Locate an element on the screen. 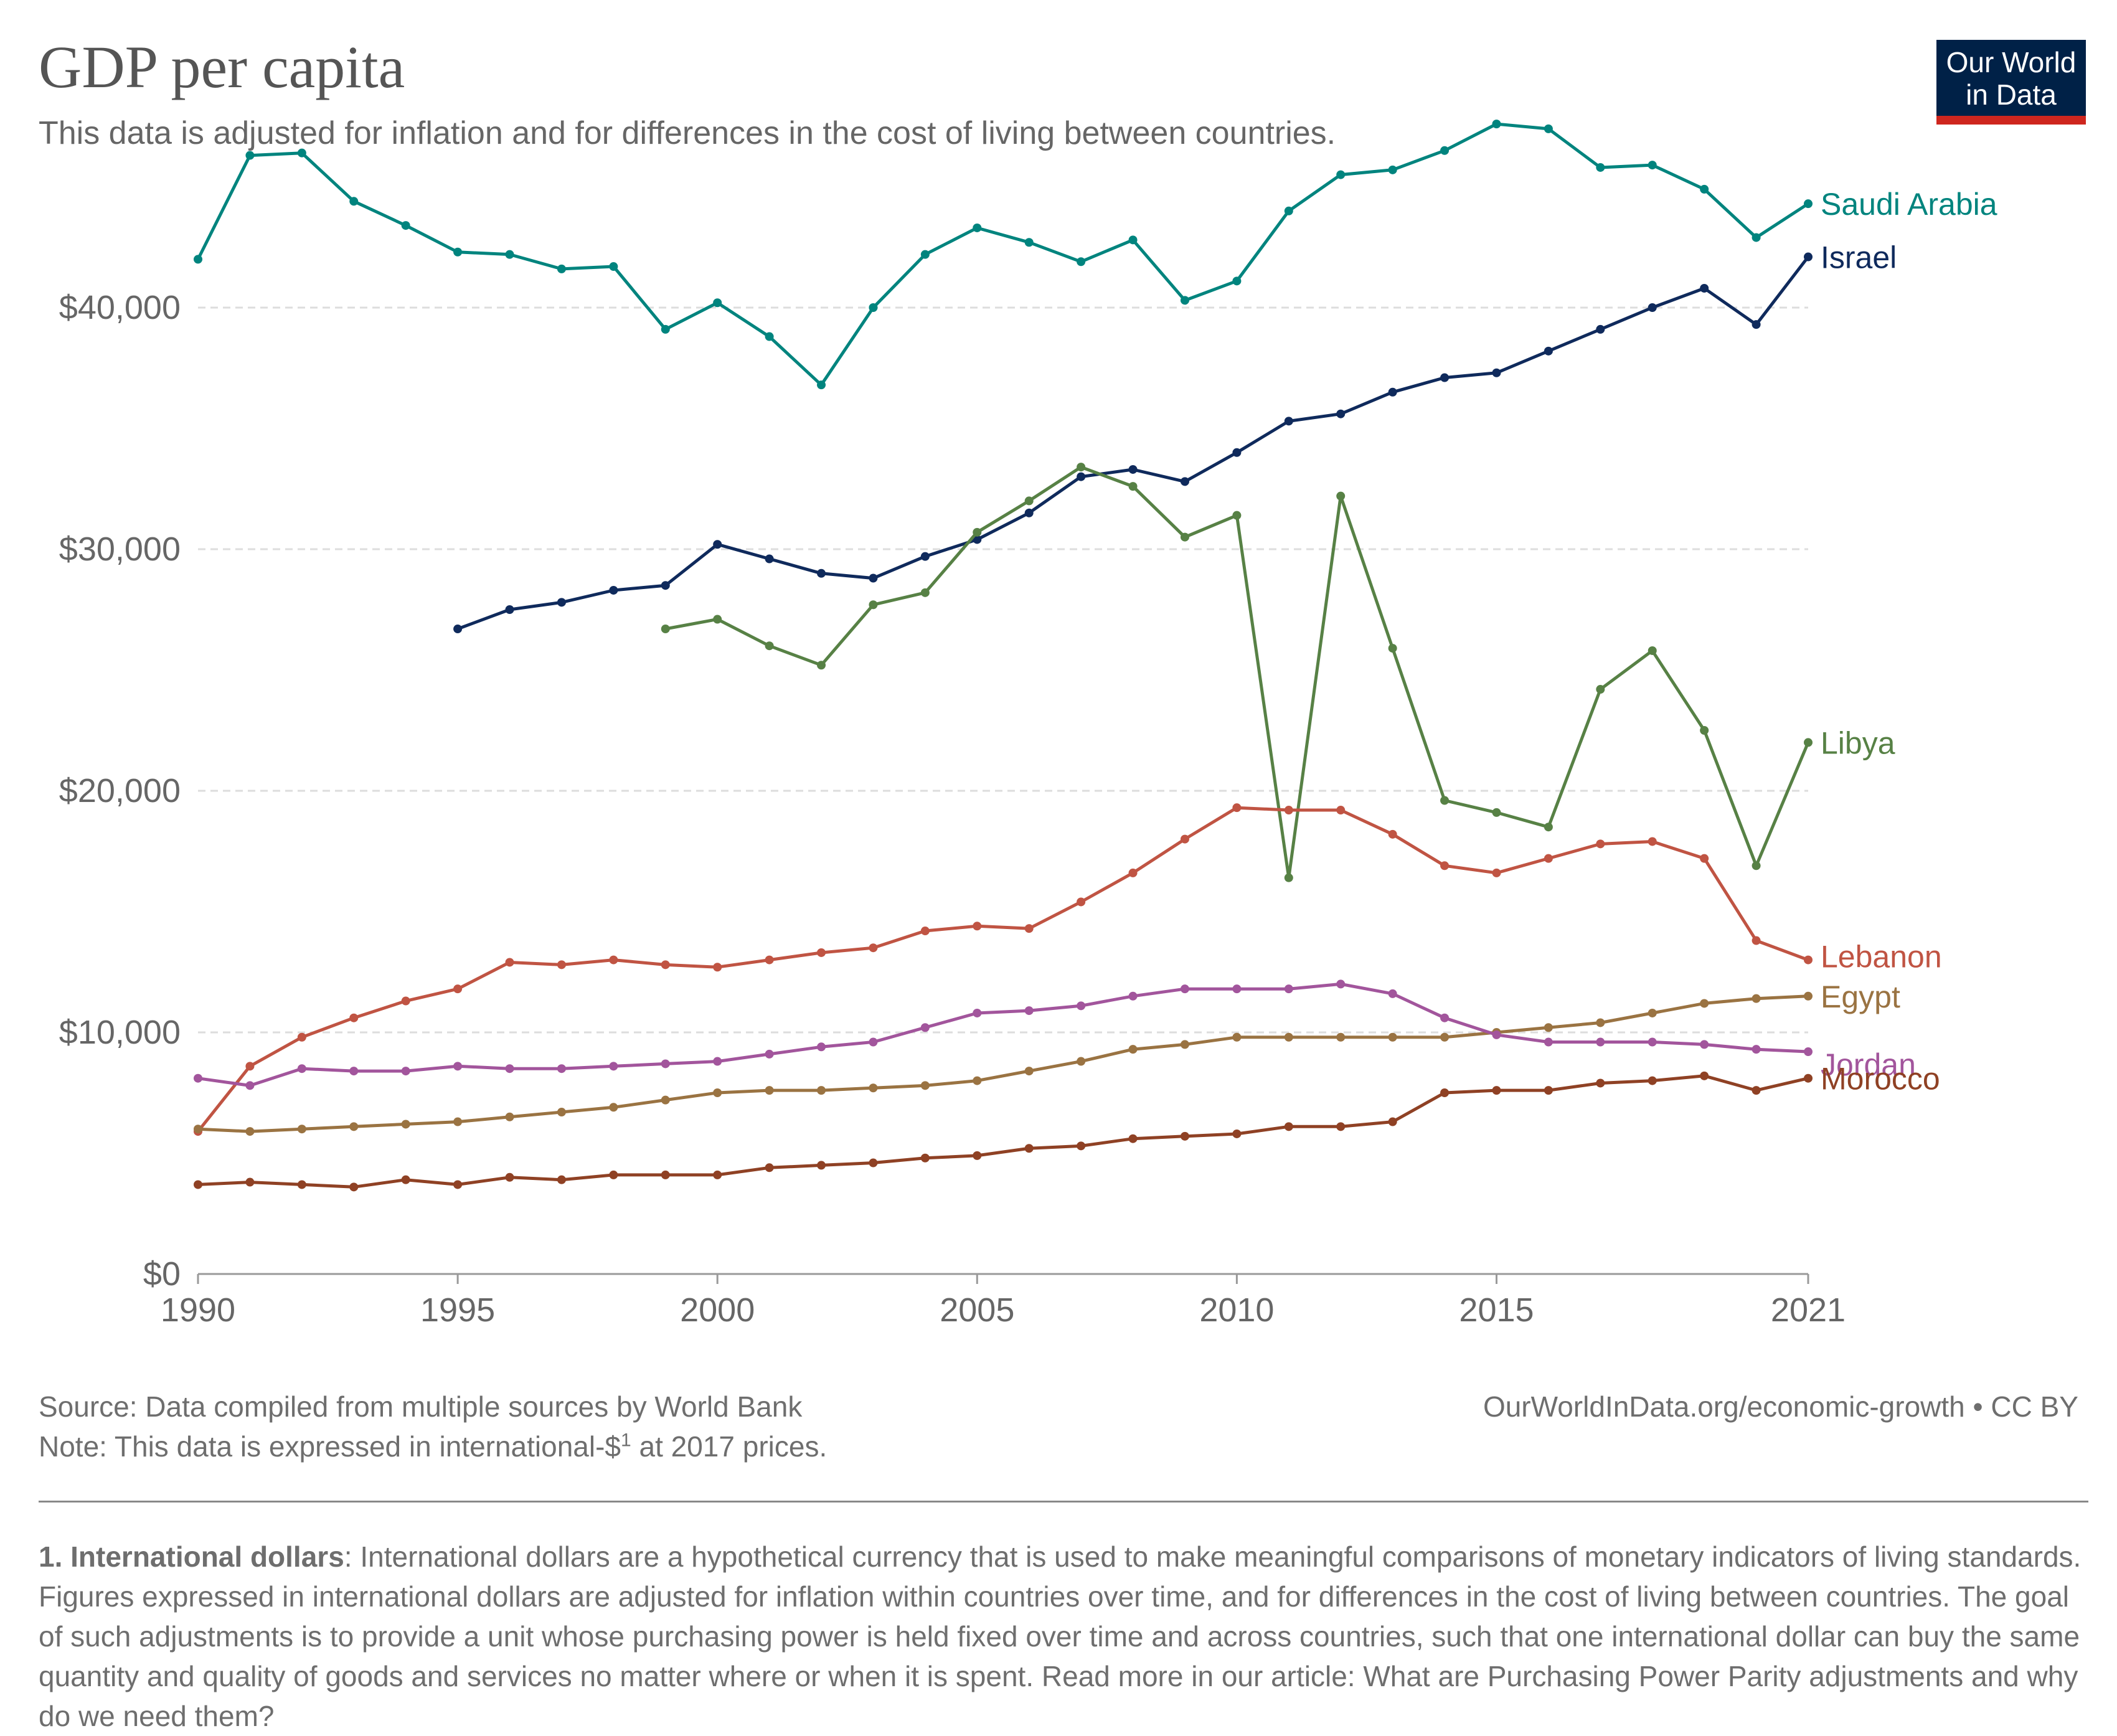  series-line-saudi-arabia is located at coordinates (1002, 254).